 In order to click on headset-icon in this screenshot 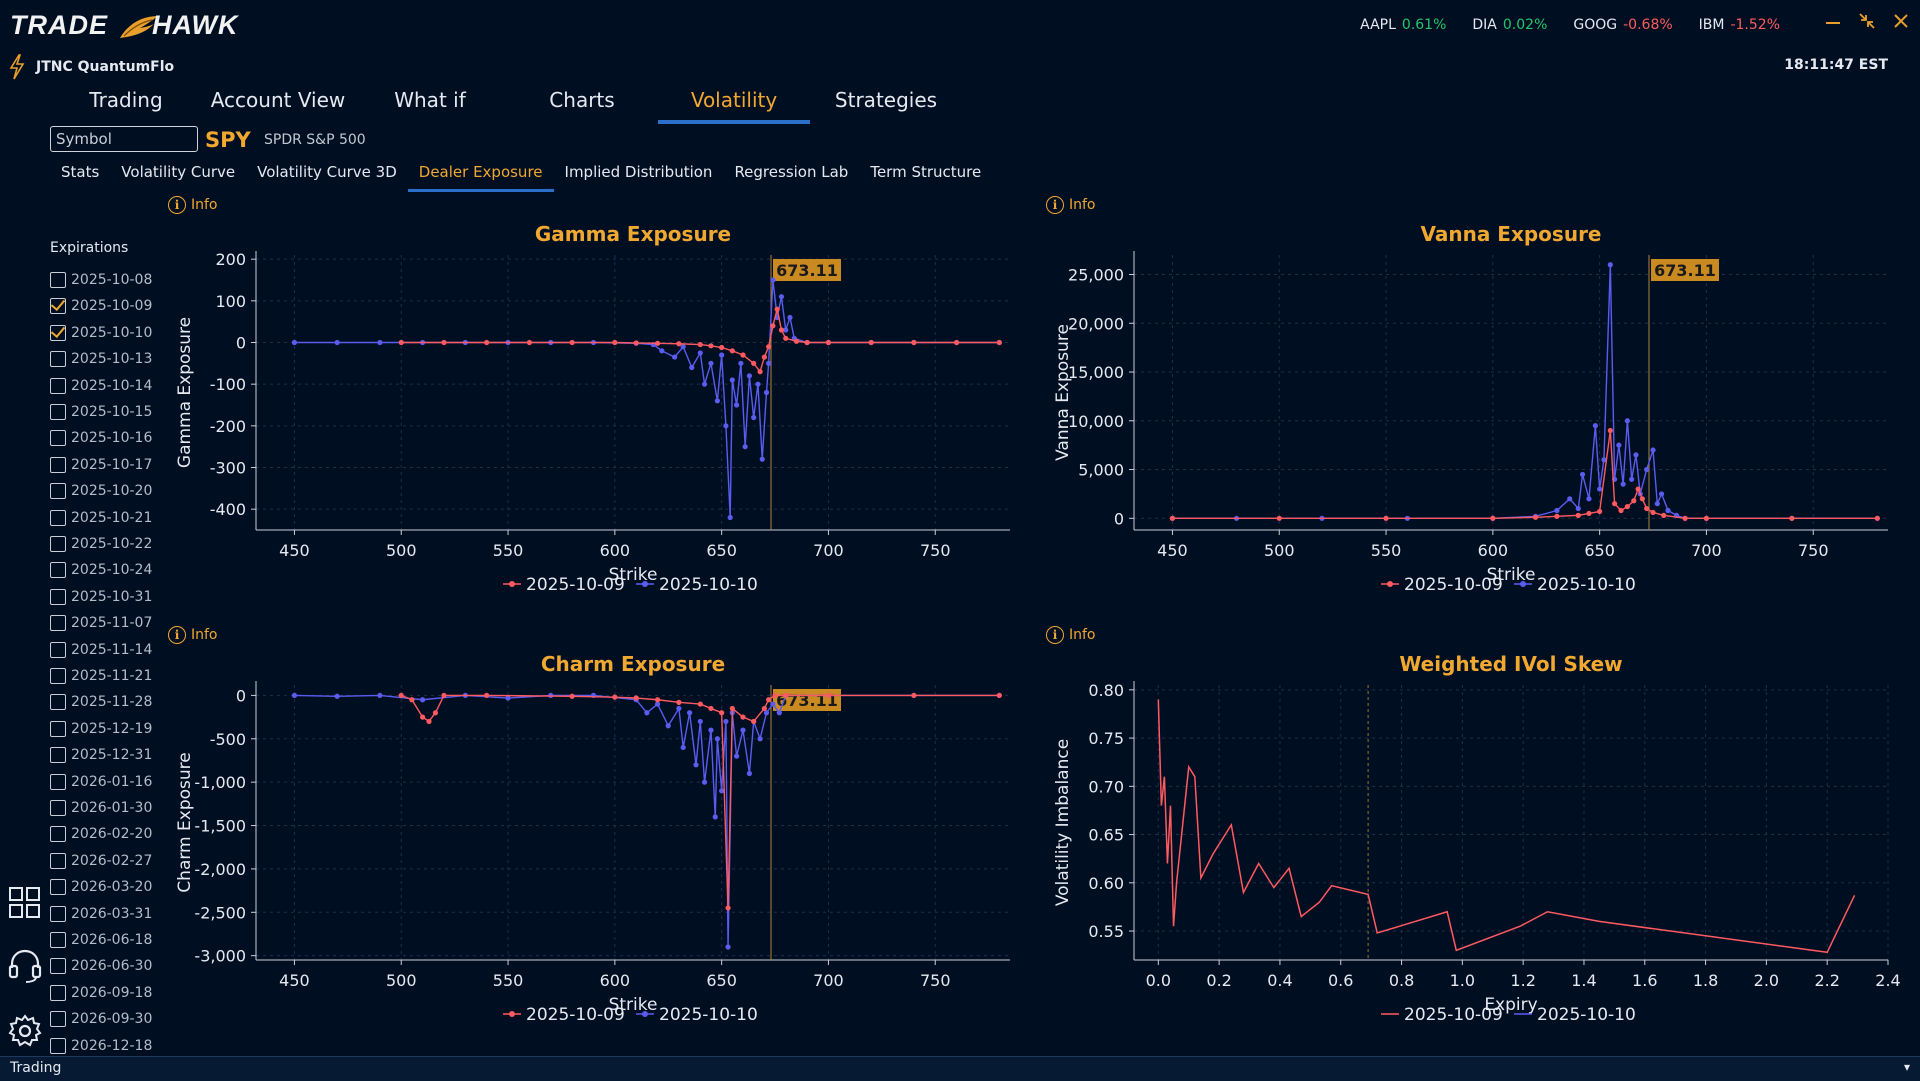, I will do `click(25, 966)`.